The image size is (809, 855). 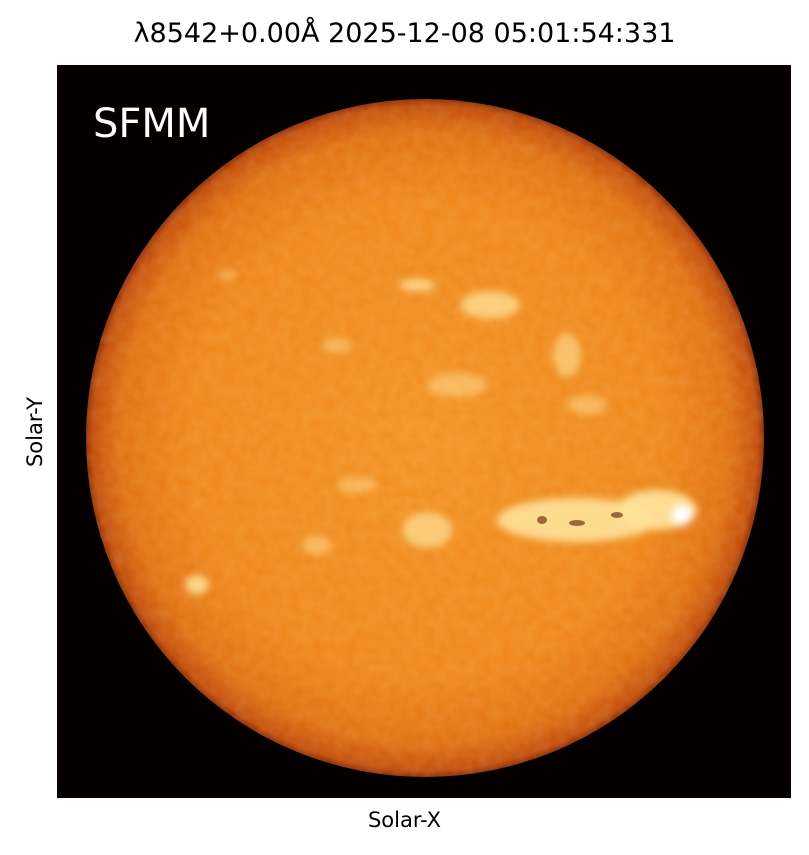 I want to click on y-axis-label: Solar-Y, so click(x=35, y=432).